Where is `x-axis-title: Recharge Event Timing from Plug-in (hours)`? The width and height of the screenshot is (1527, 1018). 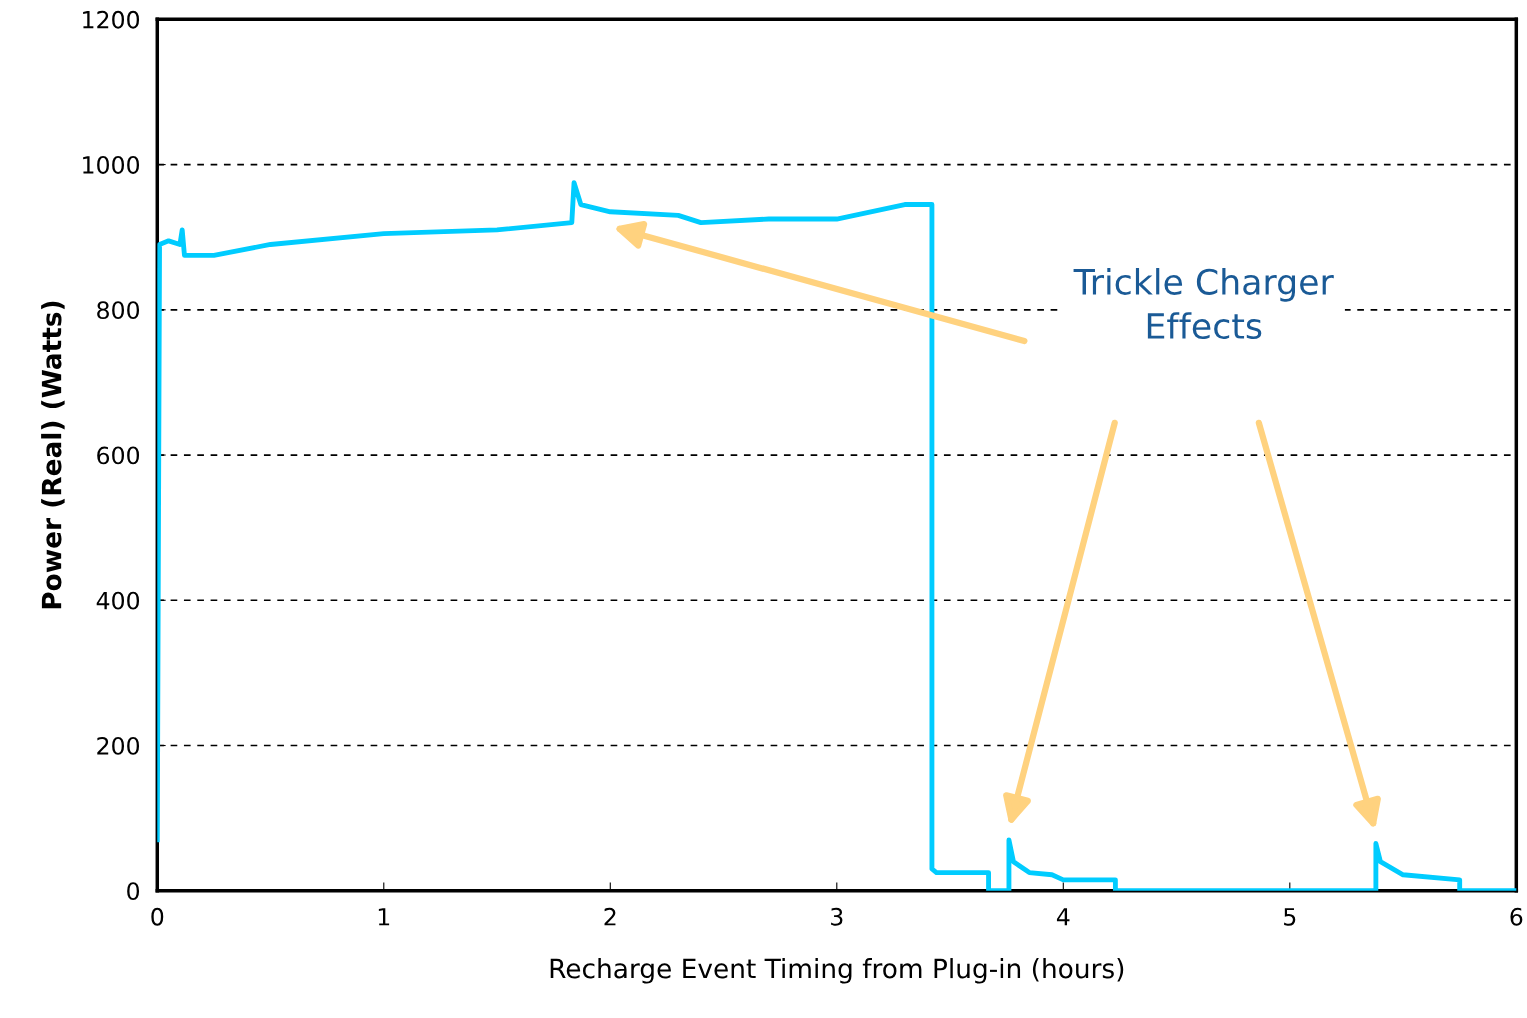
x-axis-title: Recharge Event Timing from Plug-in (hours) is located at coordinates (837, 971).